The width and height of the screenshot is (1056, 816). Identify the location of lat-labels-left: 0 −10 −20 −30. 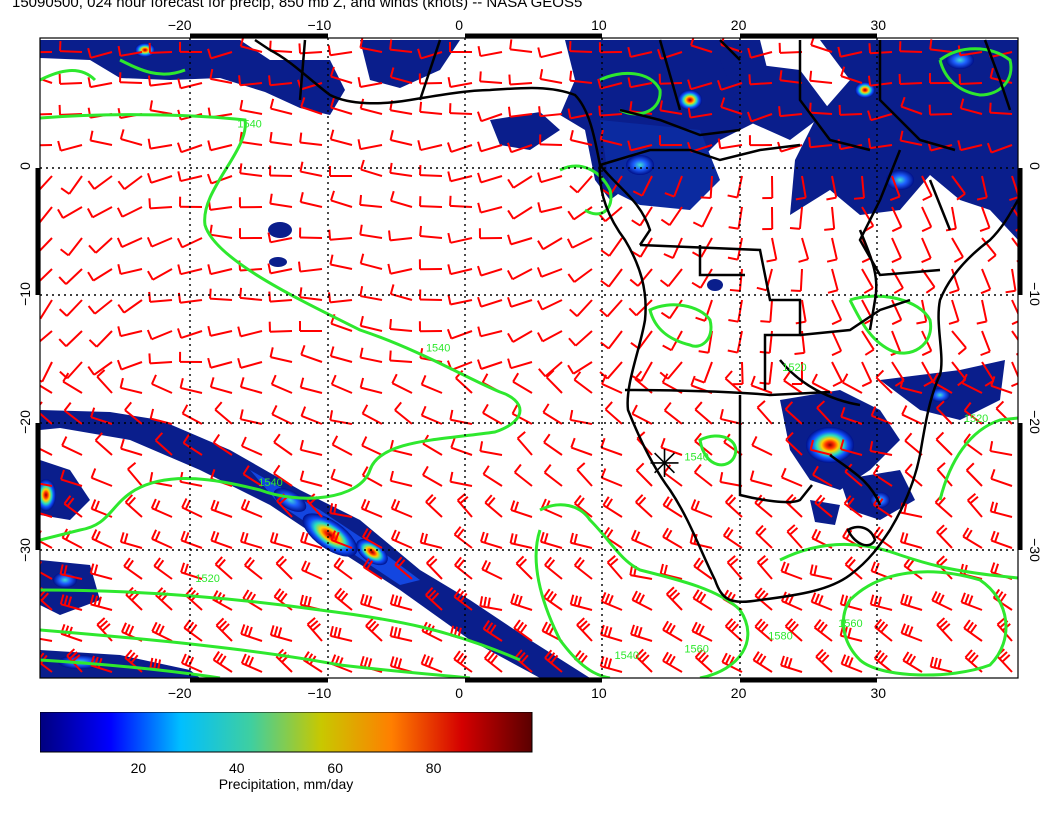
(25, 362).